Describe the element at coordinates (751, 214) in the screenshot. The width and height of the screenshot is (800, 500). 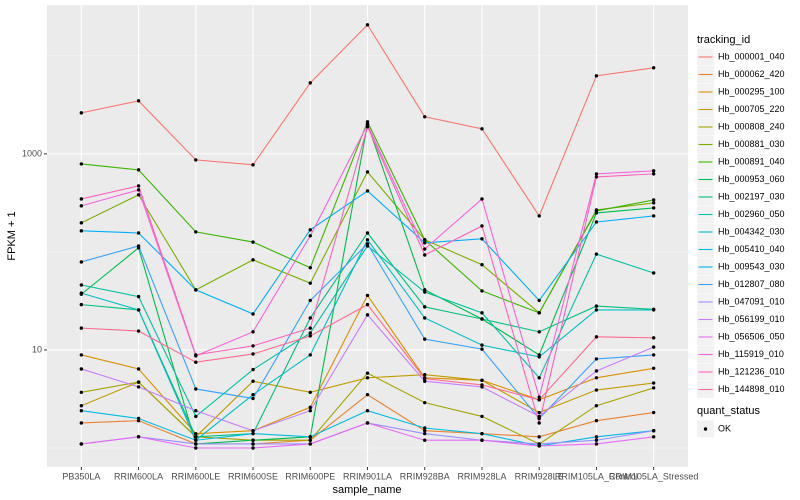
I see `legend-label: Hb_002960_050` at that location.